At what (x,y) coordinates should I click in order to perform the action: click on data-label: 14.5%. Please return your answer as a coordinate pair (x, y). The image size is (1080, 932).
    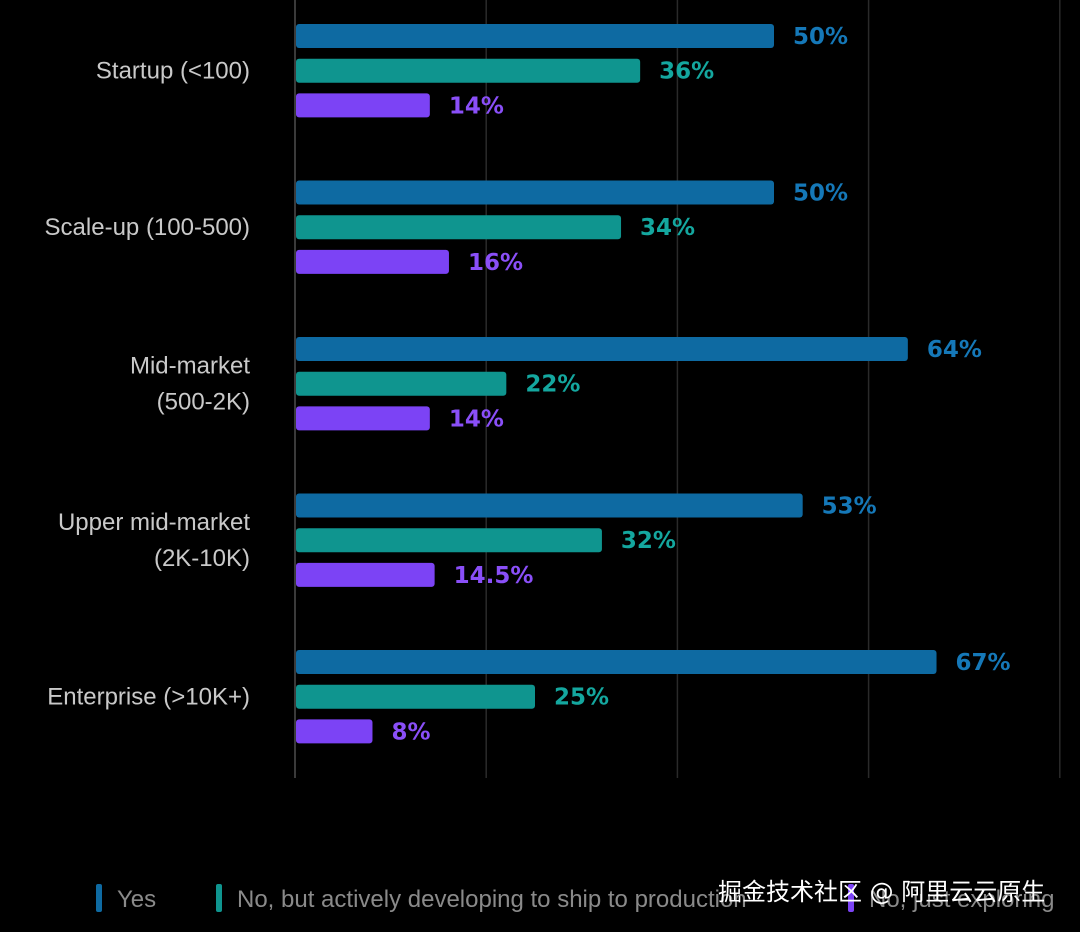
    Looking at the image, I should click on (494, 576).